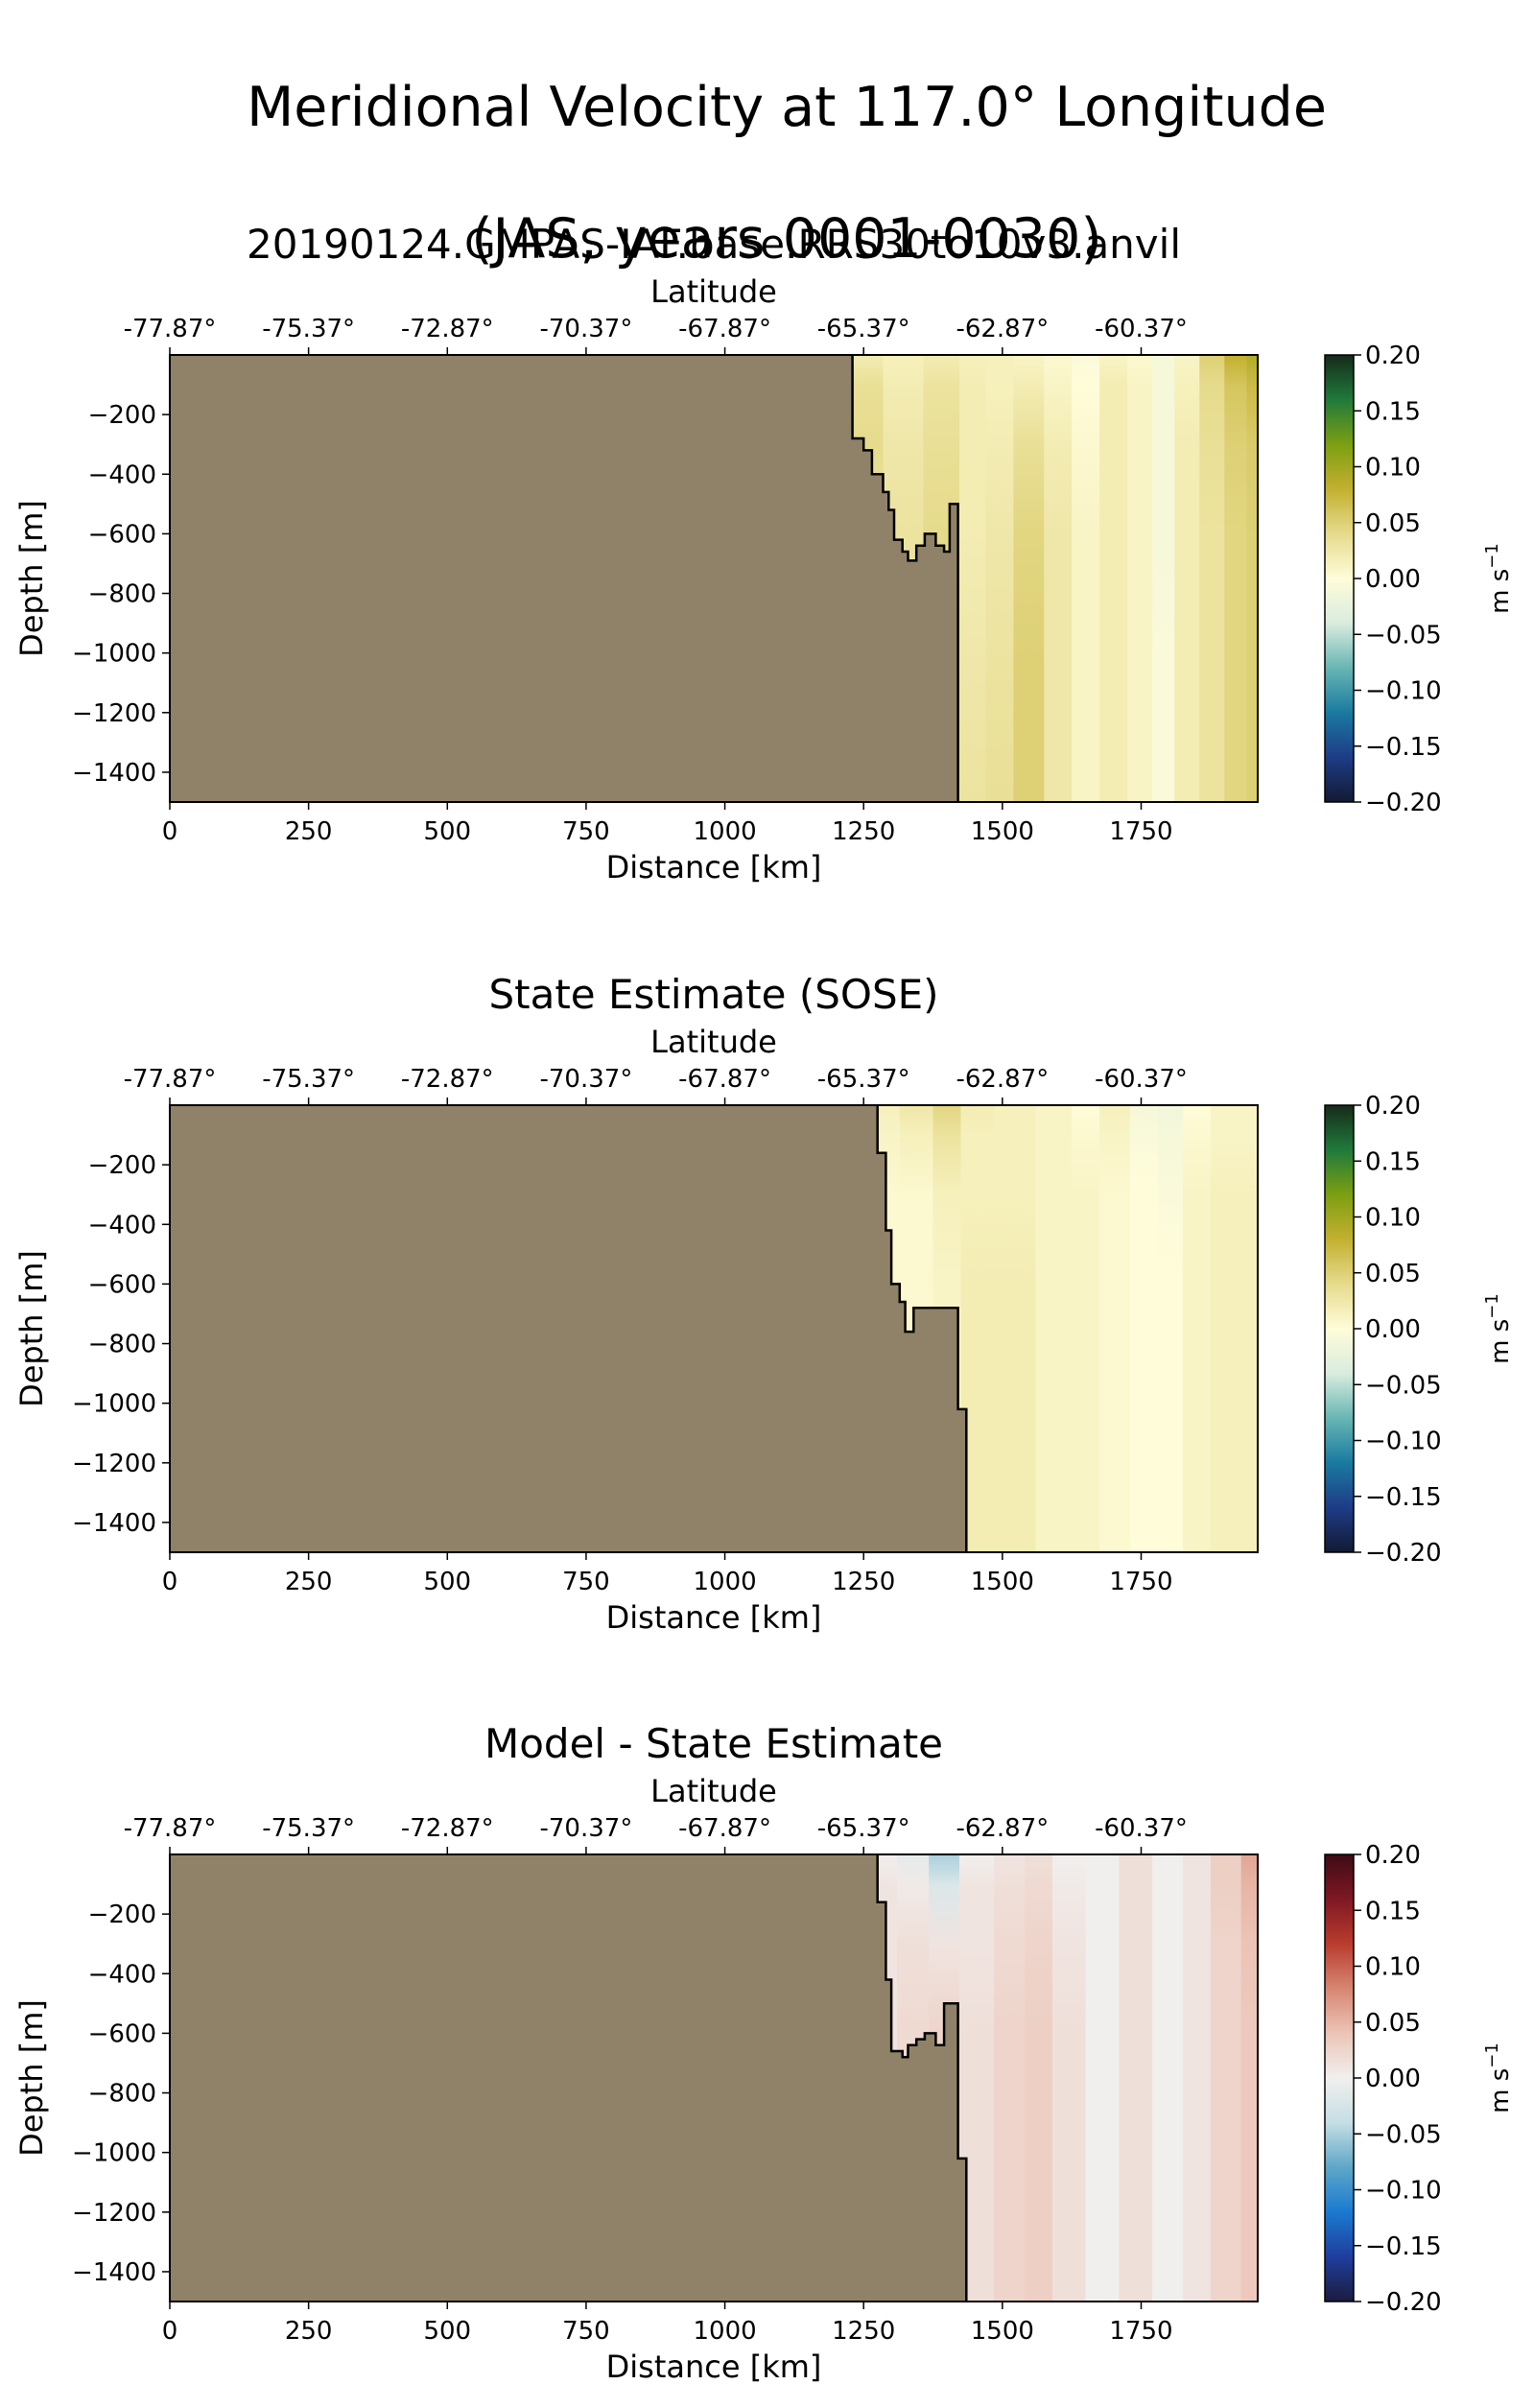 This screenshot has height=2408, width=1534. What do you see at coordinates (787, 239) in the screenshot?
I see `figure-title-line2: (JAS, years 0001-0030)` at bounding box center [787, 239].